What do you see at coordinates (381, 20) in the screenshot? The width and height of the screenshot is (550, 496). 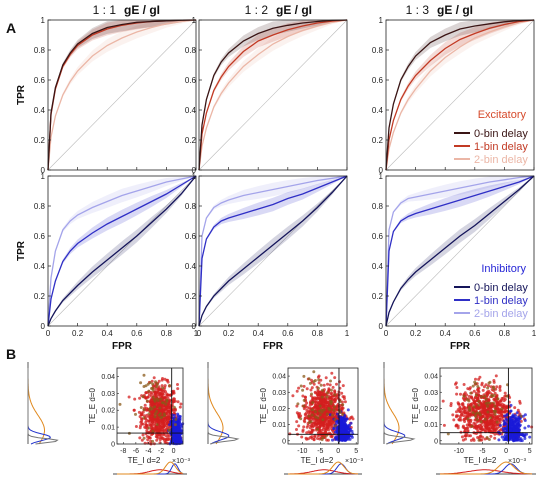 I see `y-tick-label: 1` at bounding box center [381, 20].